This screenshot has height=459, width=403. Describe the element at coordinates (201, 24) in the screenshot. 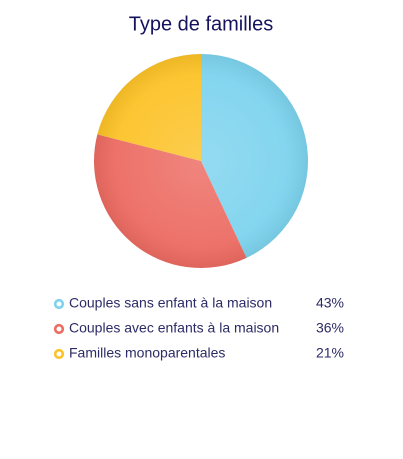

I see `chart-title: Type de familles` at that location.